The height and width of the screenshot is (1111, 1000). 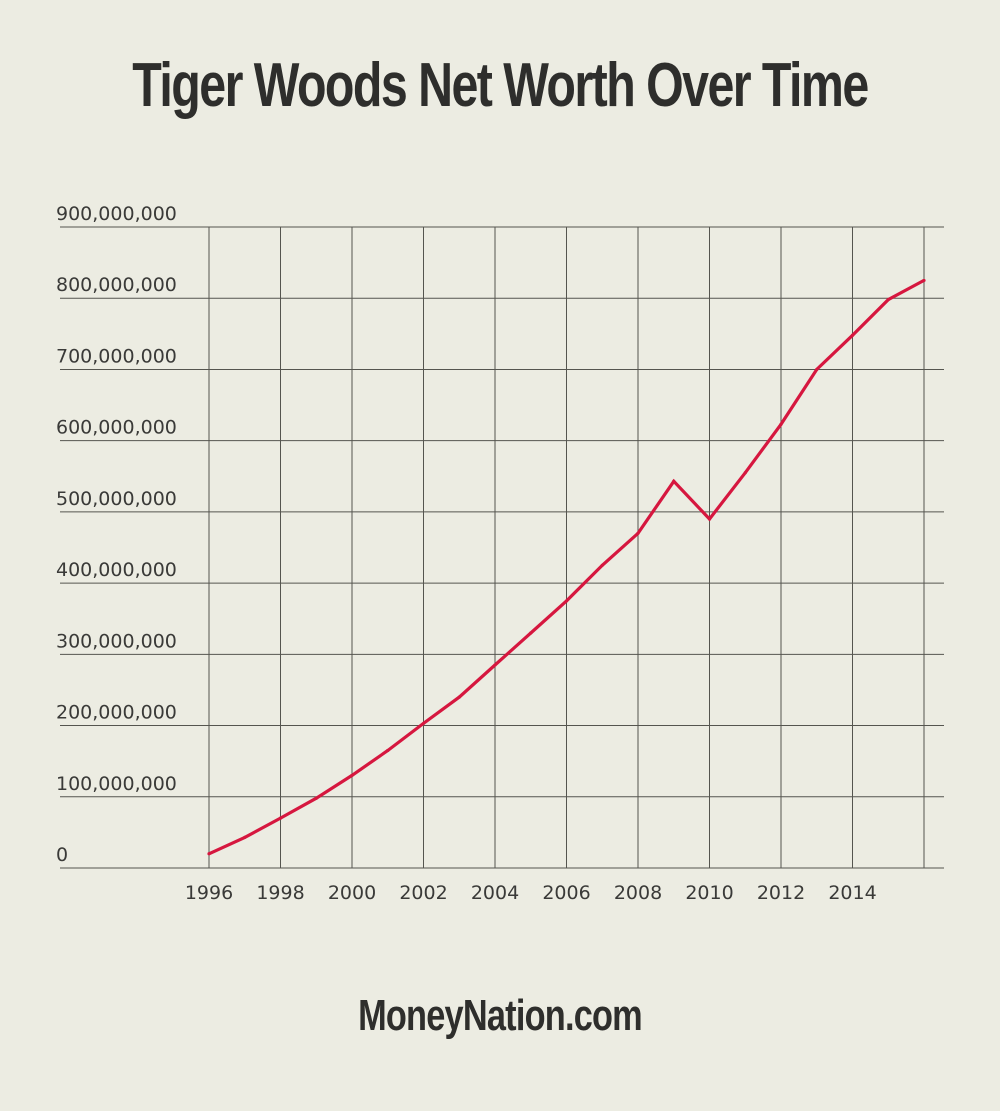 What do you see at coordinates (280, 893) in the screenshot?
I see `x-tick-label: 1998` at bounding box center [280, 893].